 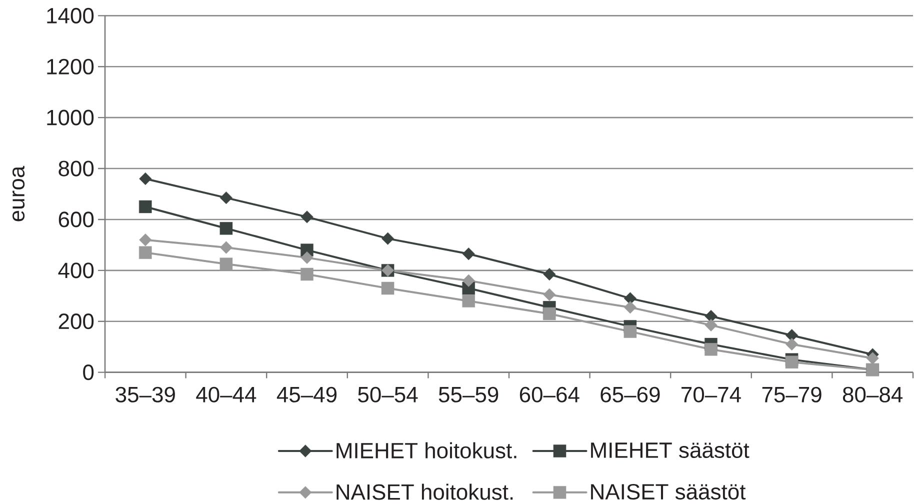 I want to click on legend-label: NAISET säästöt, so click(x=668, y=492).